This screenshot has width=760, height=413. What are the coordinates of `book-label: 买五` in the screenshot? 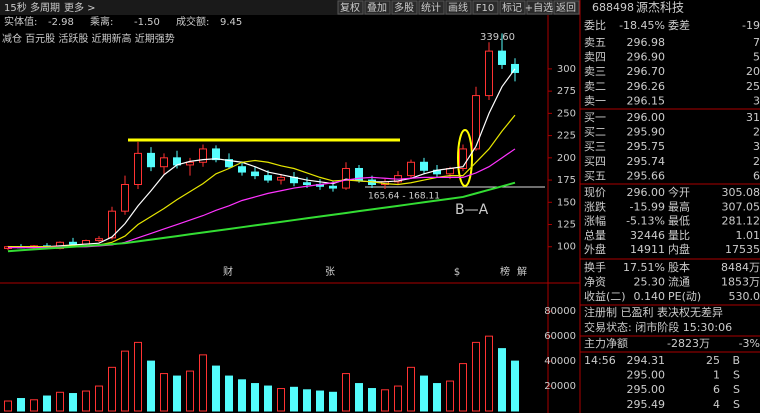 It's located at (595, 175).